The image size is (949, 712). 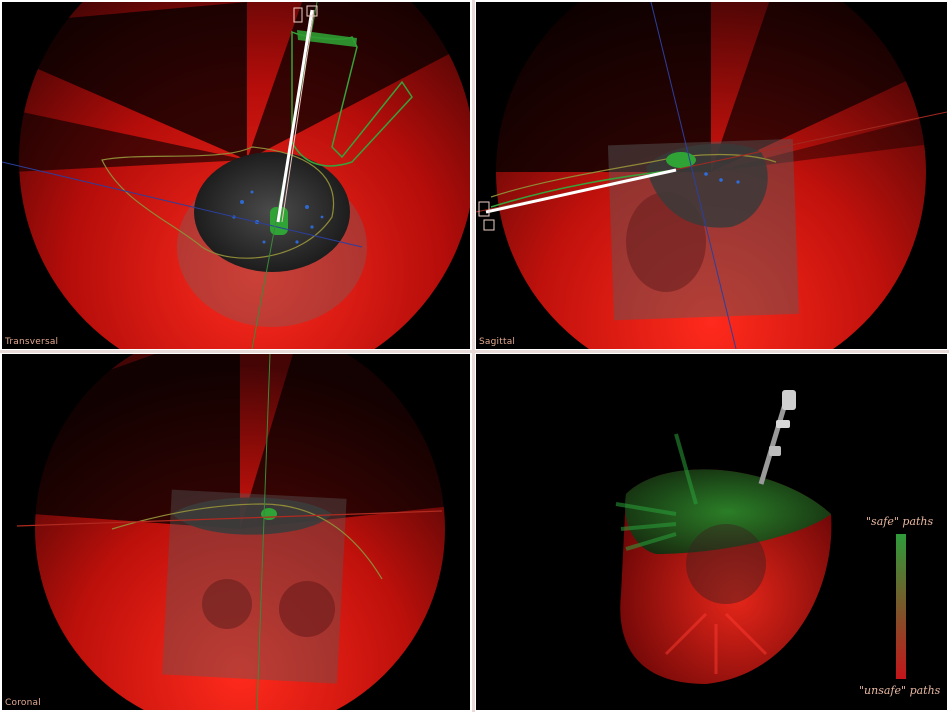 I want to click on view-divider-vertical, so click(x=473, y=356).